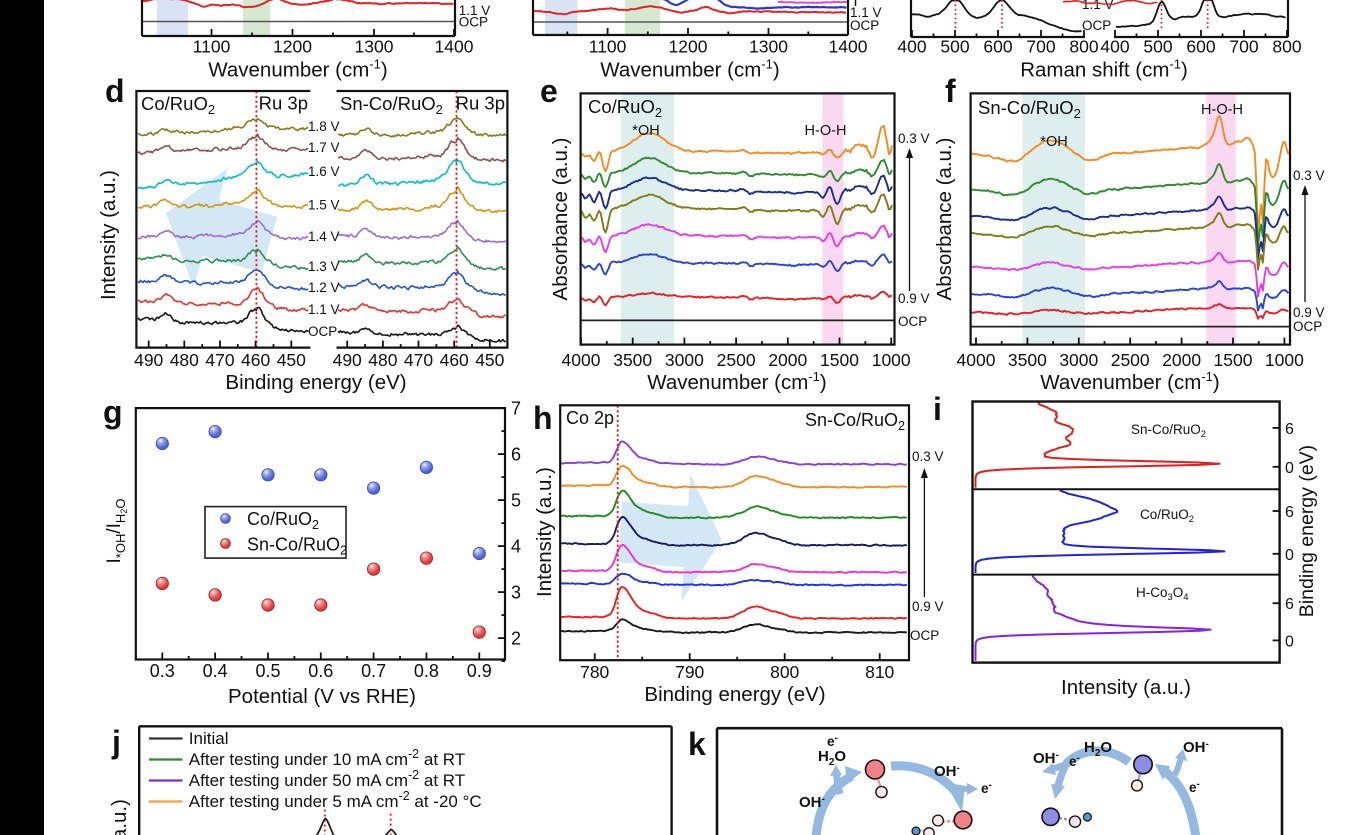  What do you see at coordinates (594, 672) in the screenshot?
I see `svg-text: 780` at bounding box center [594, 672].